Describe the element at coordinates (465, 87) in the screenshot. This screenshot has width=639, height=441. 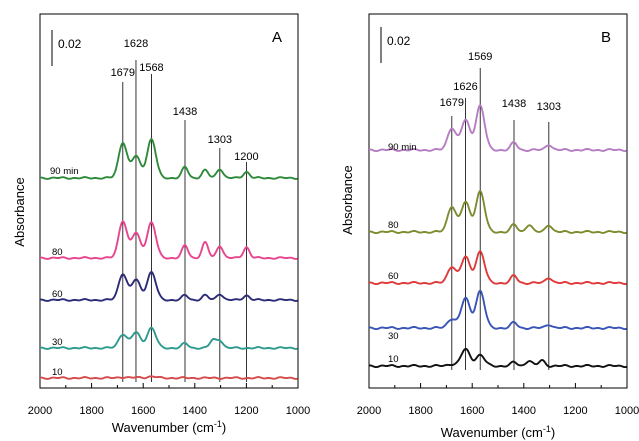
I see `peak-label: 1626` at that location.